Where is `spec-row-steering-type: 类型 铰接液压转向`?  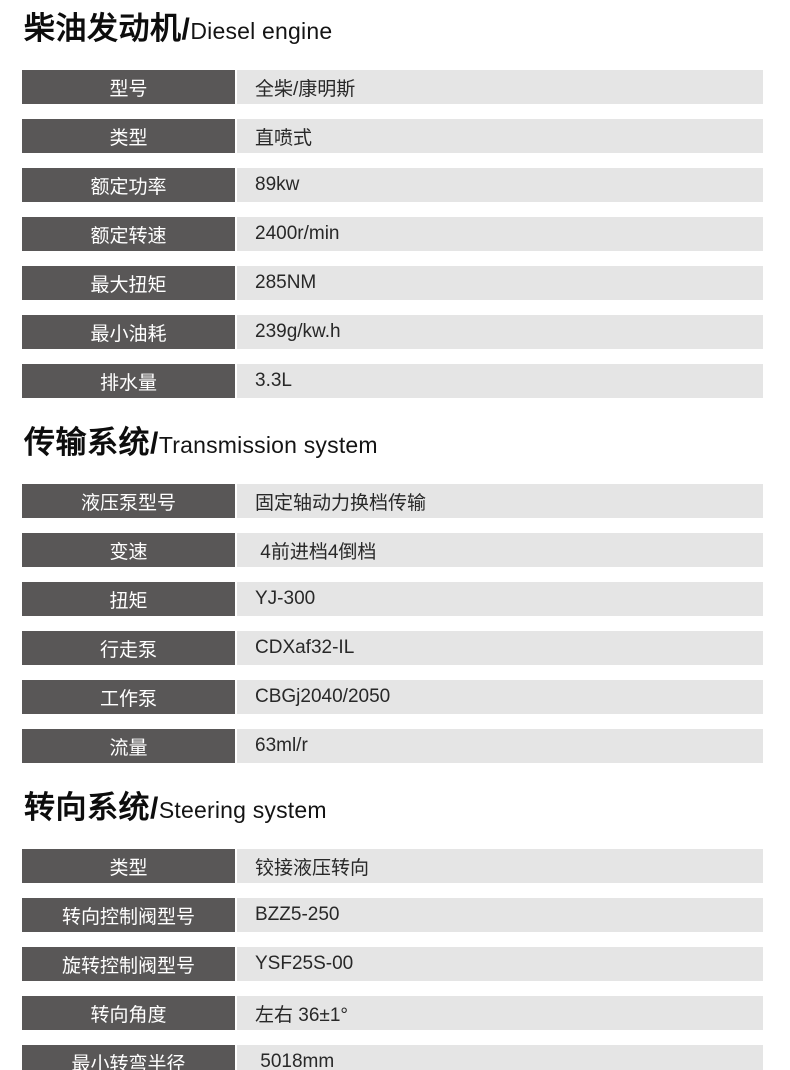
spec-row-steering-type: 类型 铰接液压转向 is located at coordinates (392, 866).